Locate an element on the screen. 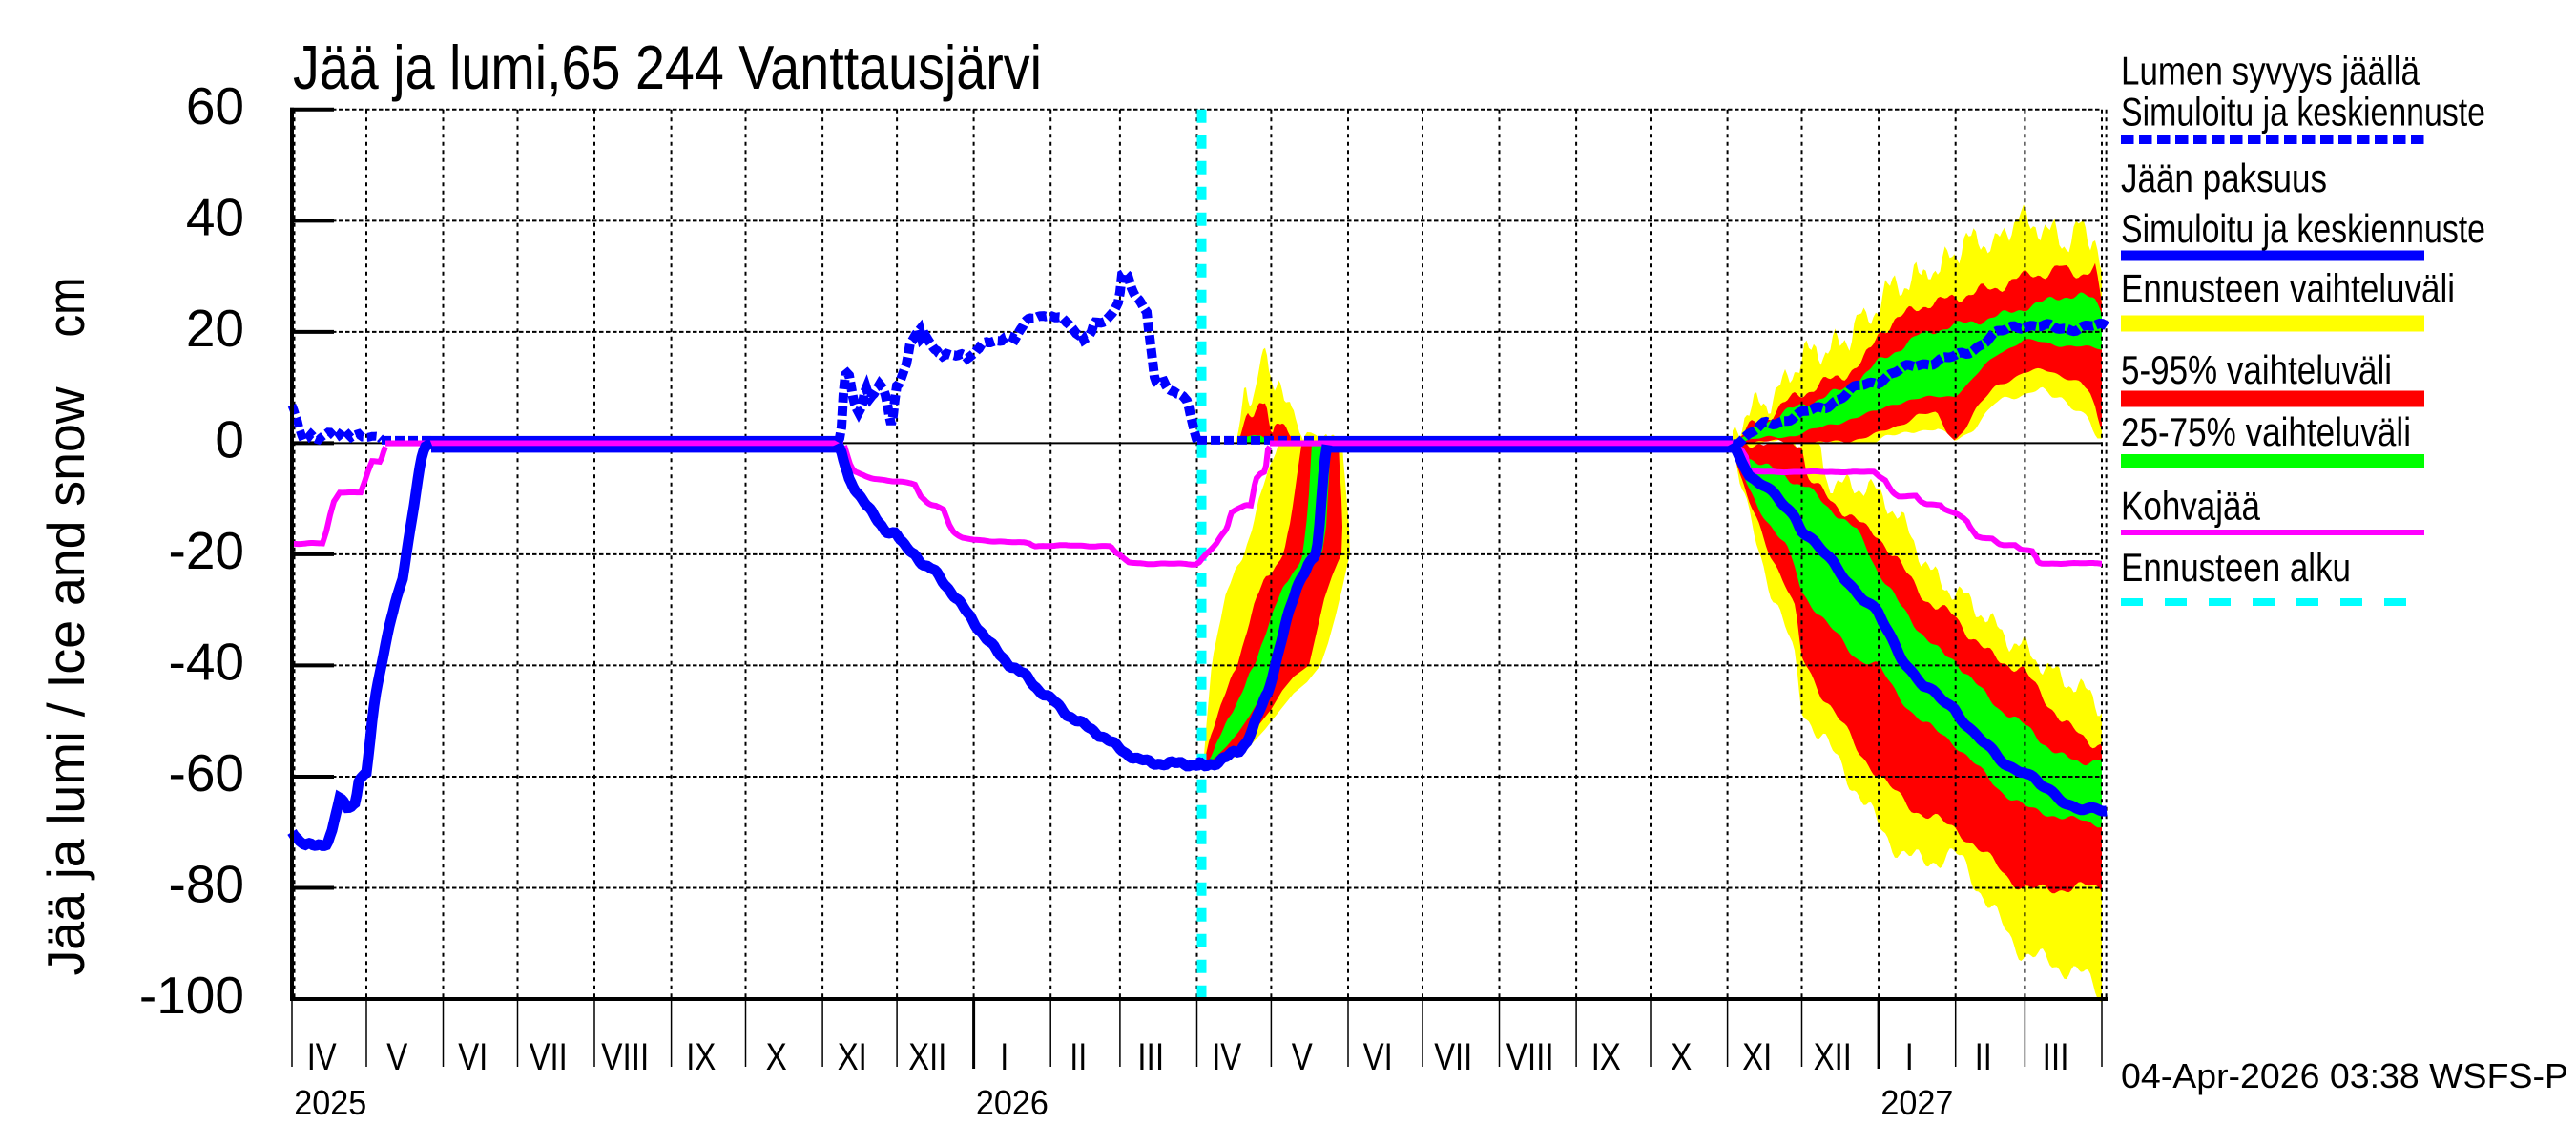 The height and width of the screenshot is (1145, 2576). svg-text:Jää ja lumi,65 244 Vanttausjär: Jää ja lumi,65 244 Vanttausjärvi is located at coordinates (667, 67).